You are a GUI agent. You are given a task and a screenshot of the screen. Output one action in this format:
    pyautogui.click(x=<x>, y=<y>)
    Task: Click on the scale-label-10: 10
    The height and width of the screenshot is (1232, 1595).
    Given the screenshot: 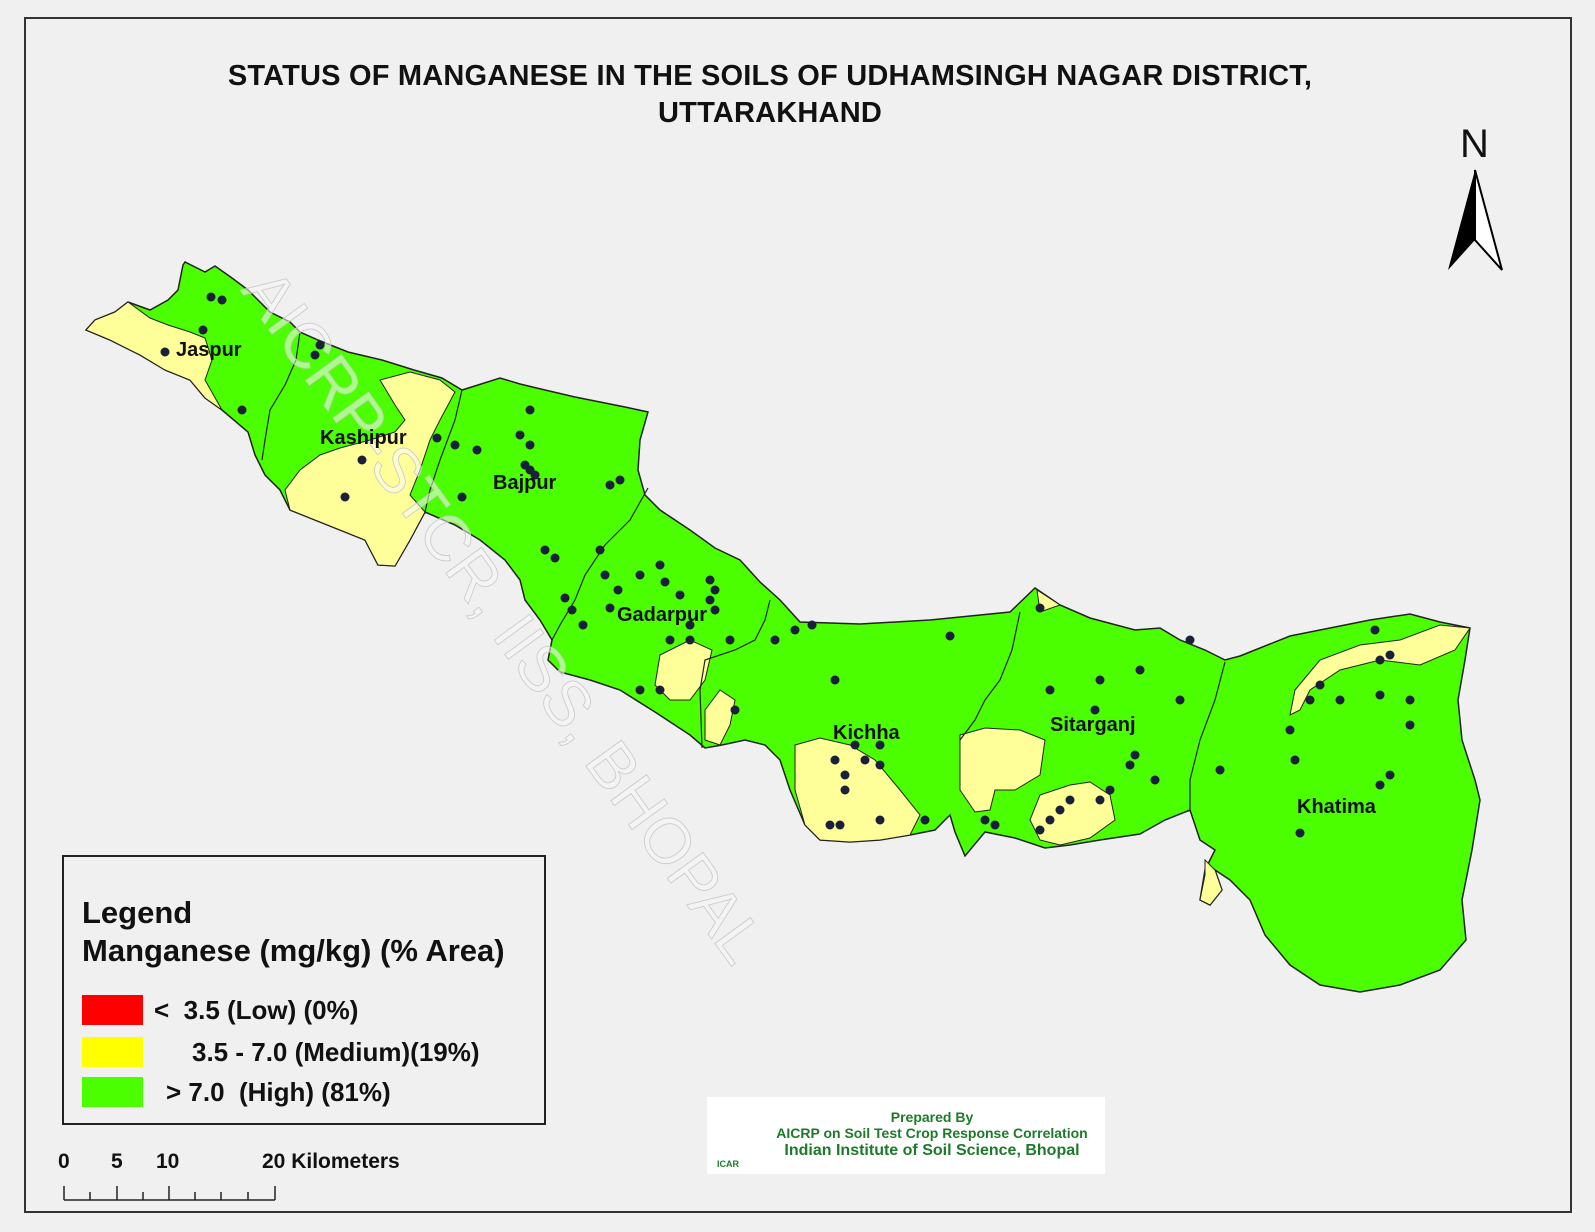 What is the action you would take?
    pyautogui.click(x=168, y=1161)
    